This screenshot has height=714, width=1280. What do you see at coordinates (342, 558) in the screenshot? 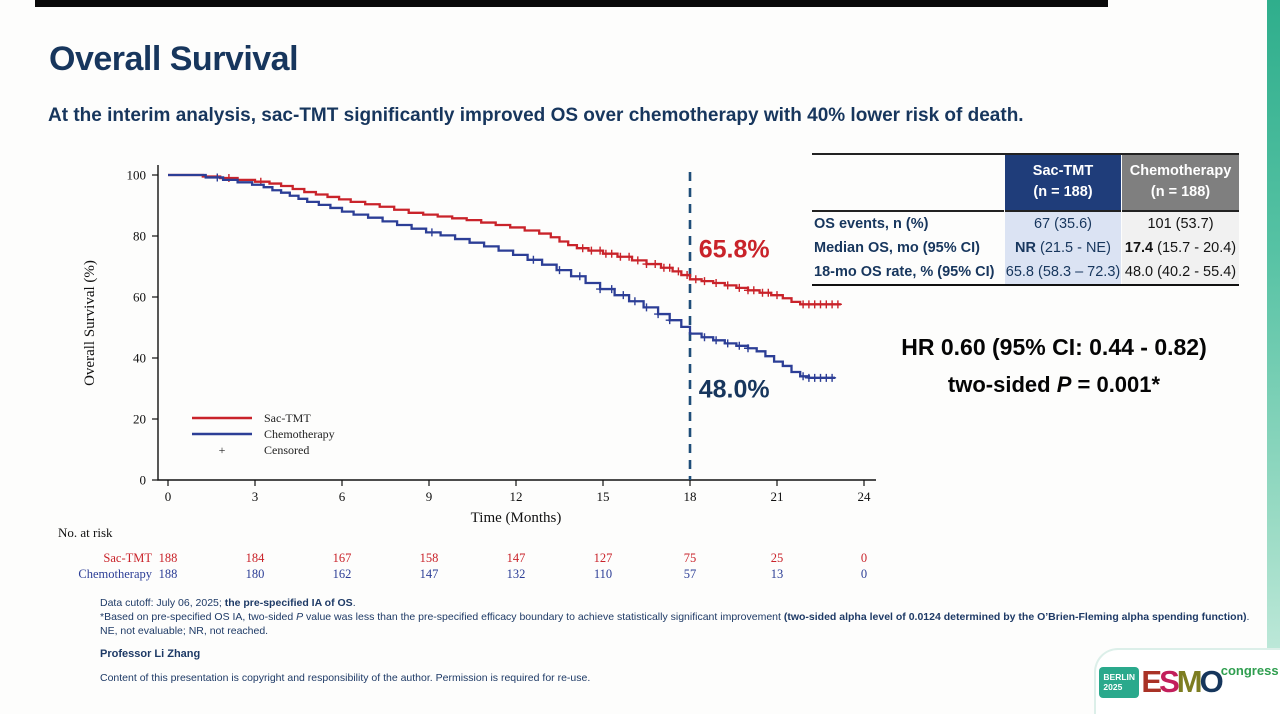
I see `risk-count: 167` at bounding box center [342, 558].